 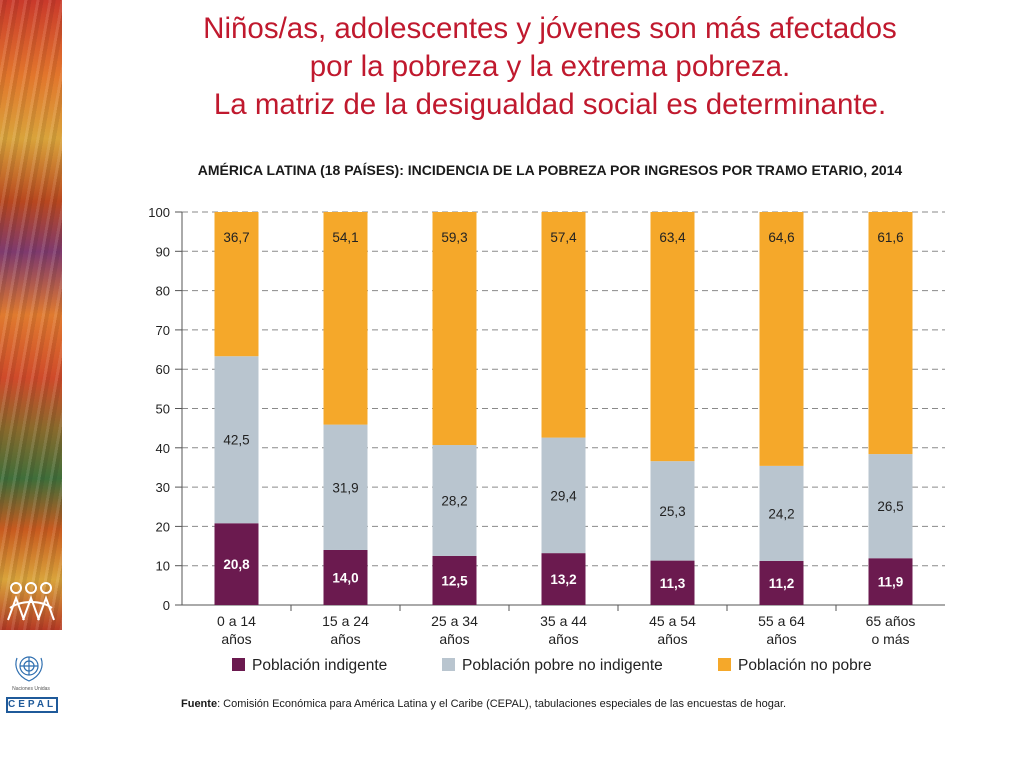 What do you see at coordinates (163, 487) in the screenshot?
I see `y-tick-label: 30` at bounding box center [163, 487].